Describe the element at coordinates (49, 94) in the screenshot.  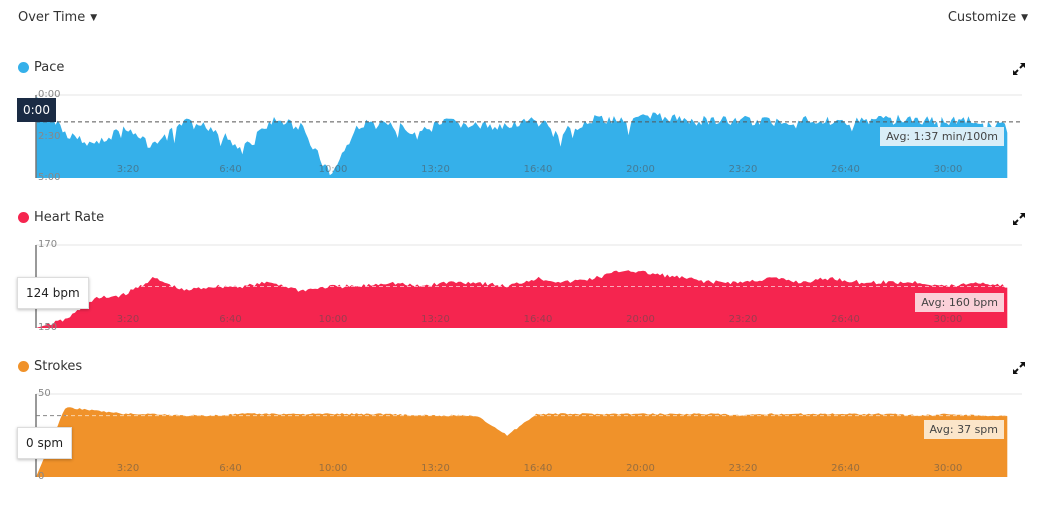
I see `y-axis-tick-label: 0:00` at that location.